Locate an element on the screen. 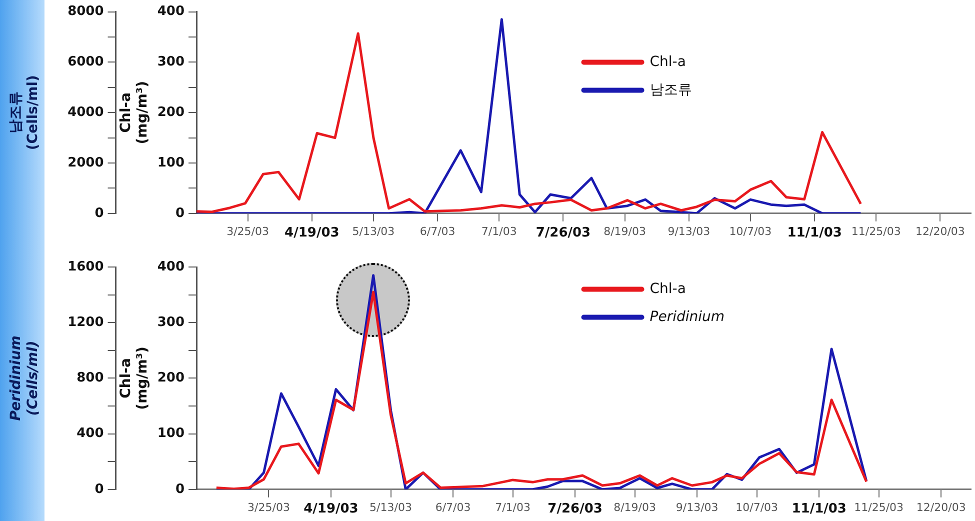 The image size is (975, 521). y2-tick-label: 2000 is located at coordinates (86, 162).